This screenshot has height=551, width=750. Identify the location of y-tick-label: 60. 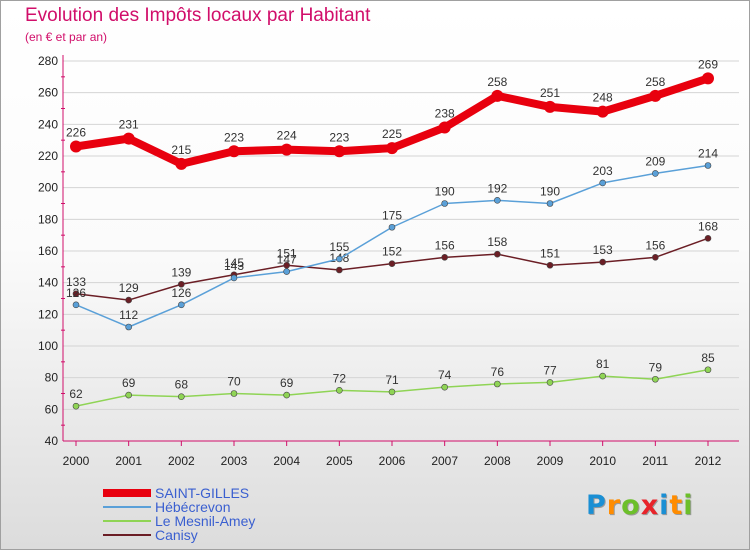
(52, 409).